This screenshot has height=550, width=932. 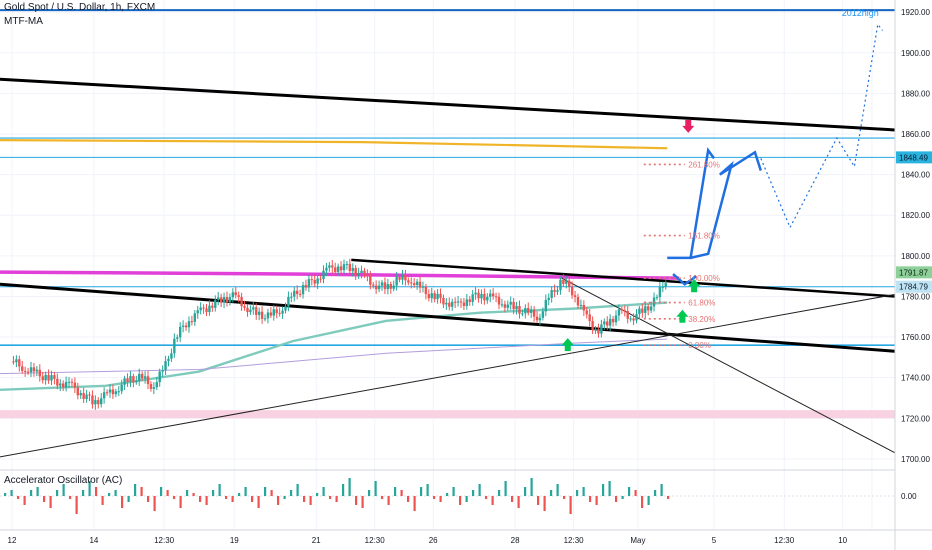 What do you see at coordinates (80, 7) in the screenshot?
I see `symbol-legend: Gold Spot / U.S. Dollar, 1h, FXCM` at bounding box center [80, 7].